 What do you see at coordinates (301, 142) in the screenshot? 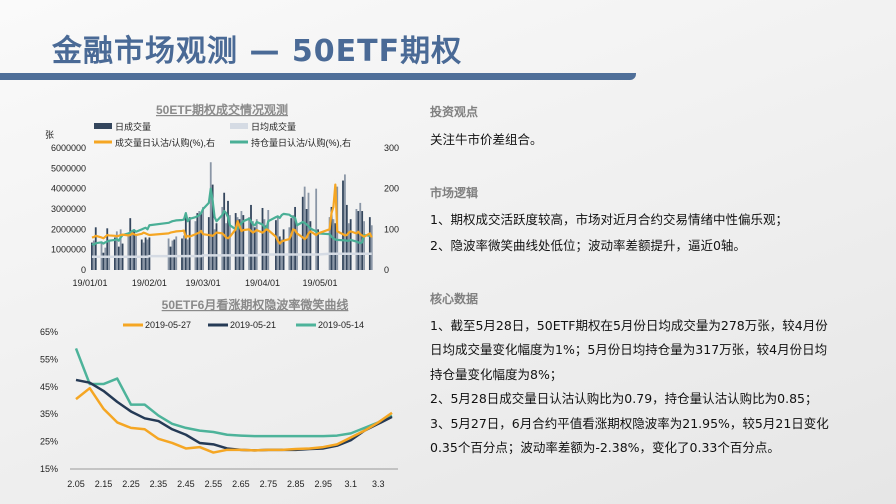
I see `legend-label: 持仓量日认沽/认购(%),右` at bounding box center [301, 142].